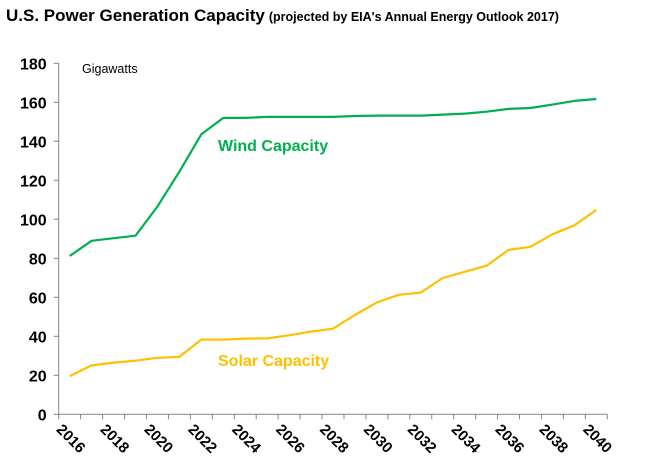 This screenshot has width=647, height=474. Describe the element at coordinates (115, 439) in the screenshot. I see `x-tick-label: 2018` at that location.